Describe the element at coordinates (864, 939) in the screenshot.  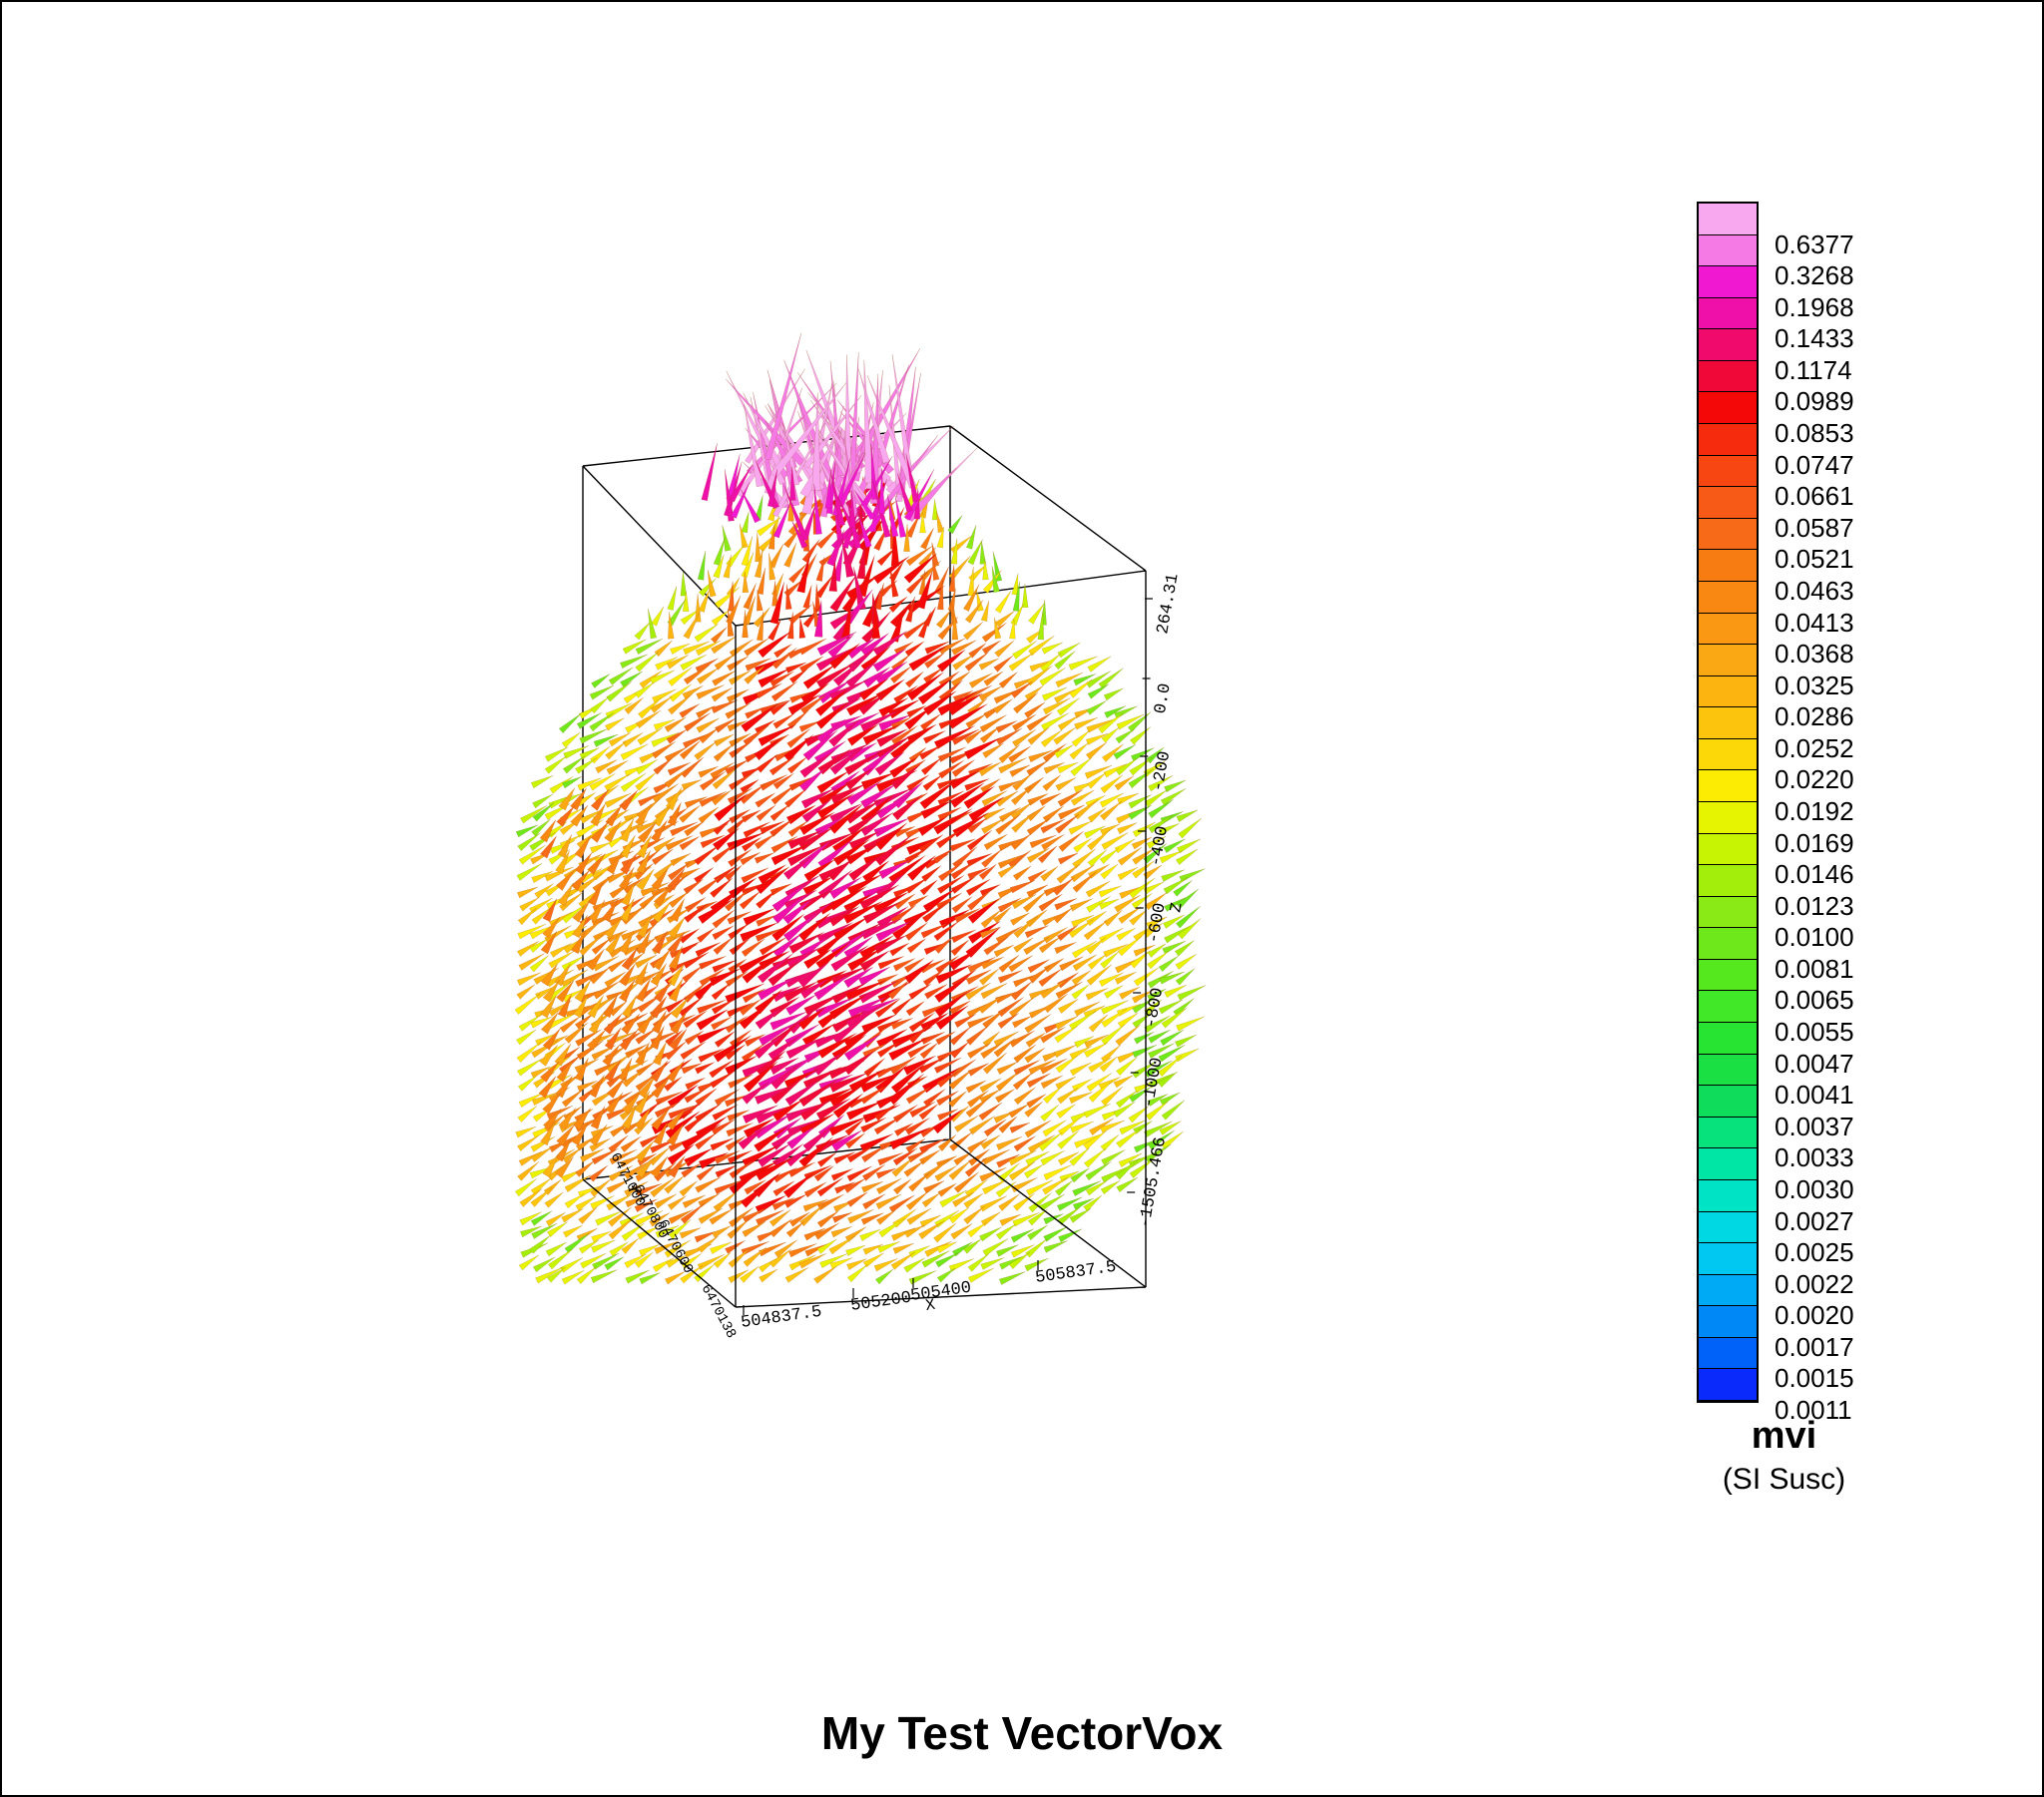
I see `bounding-box-front` at that location.